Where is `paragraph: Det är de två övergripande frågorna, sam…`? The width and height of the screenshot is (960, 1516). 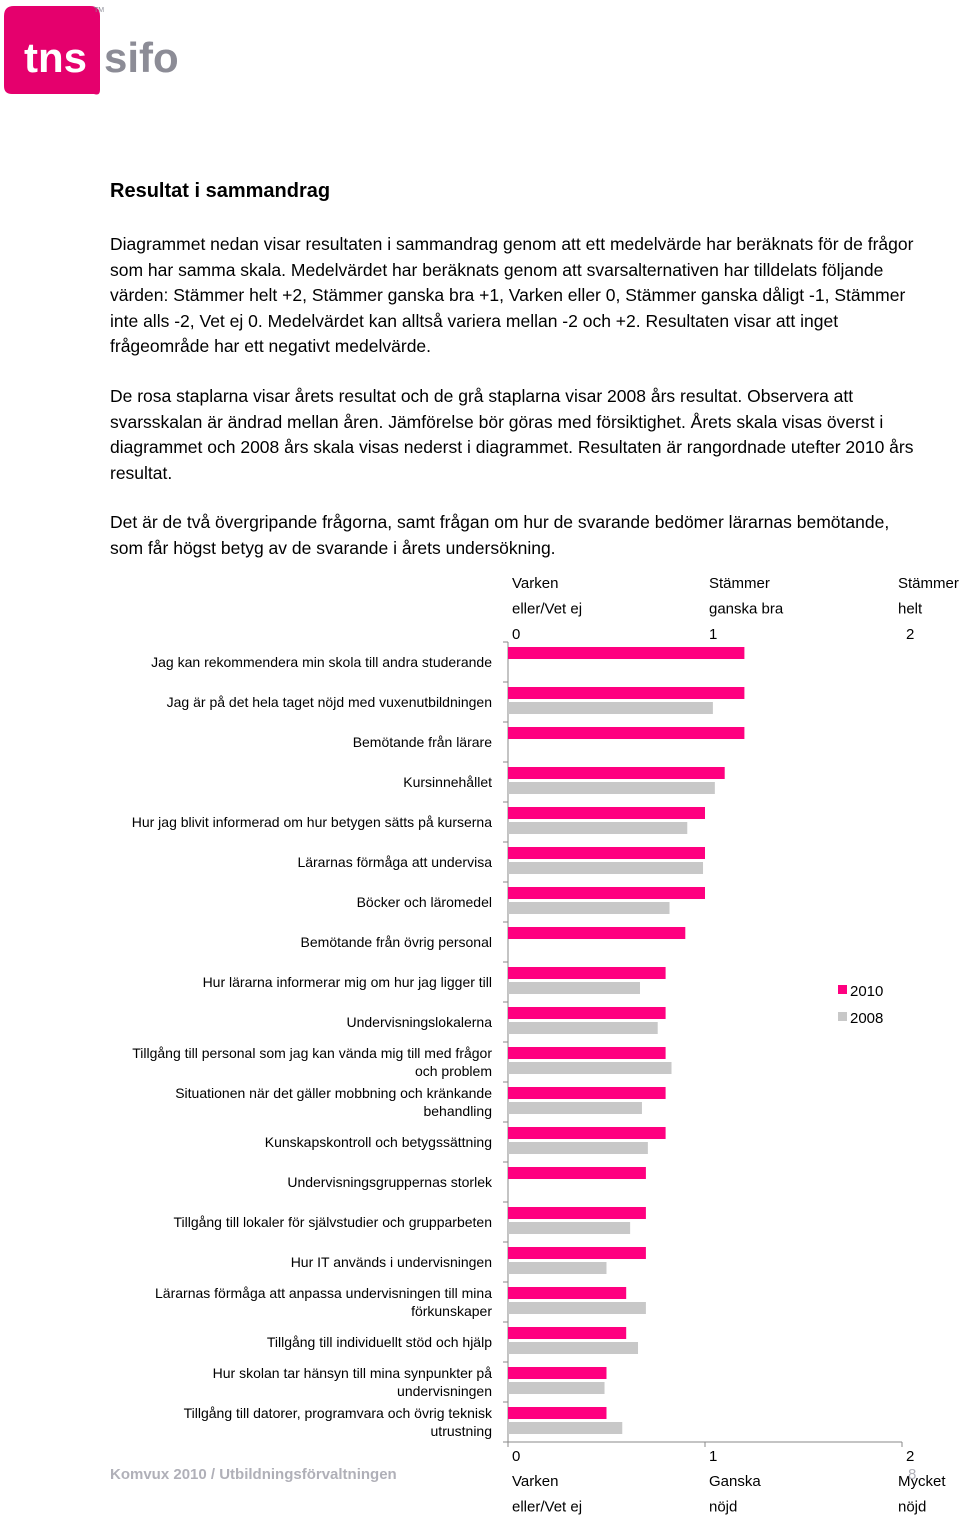
paragraph: Det är de två övergripande frågorna, sam… is located at coordinates (500, 535).